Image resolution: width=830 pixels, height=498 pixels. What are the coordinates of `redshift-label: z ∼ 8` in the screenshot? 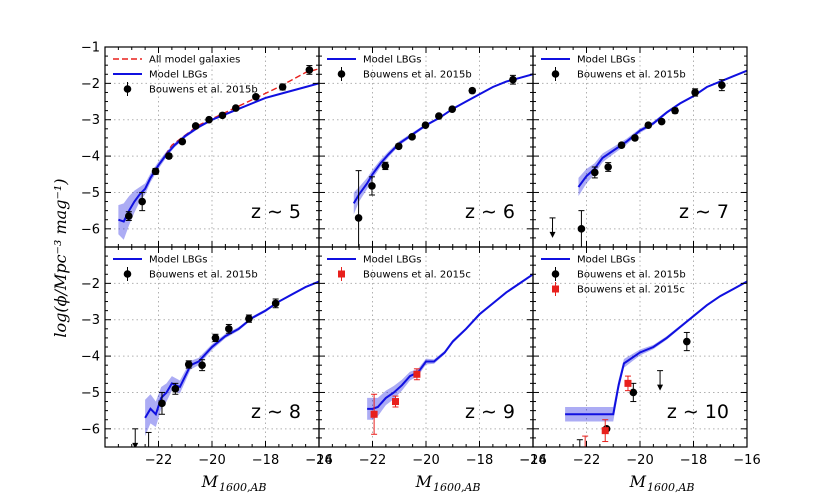 It's located at (276, 412).